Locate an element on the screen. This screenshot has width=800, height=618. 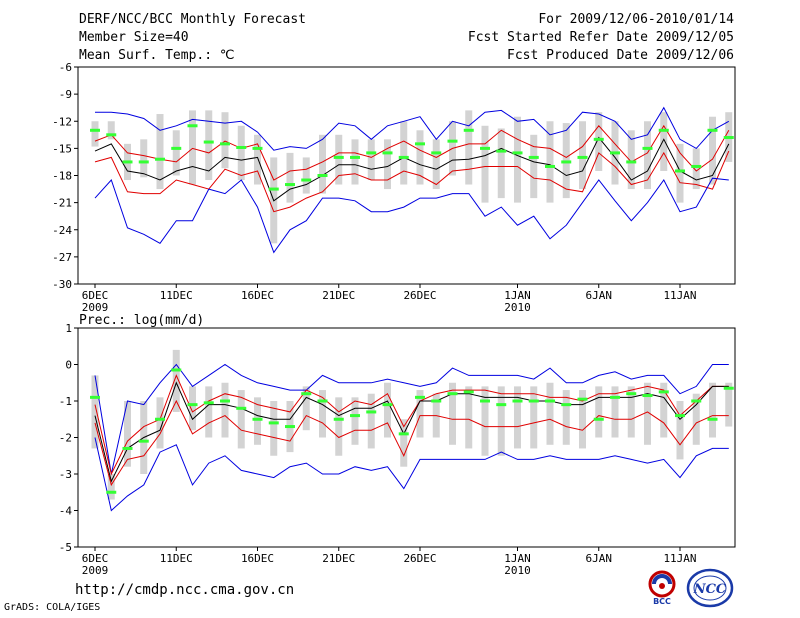
x-tick-label: 6JAN is located at coordinates (599, 558).